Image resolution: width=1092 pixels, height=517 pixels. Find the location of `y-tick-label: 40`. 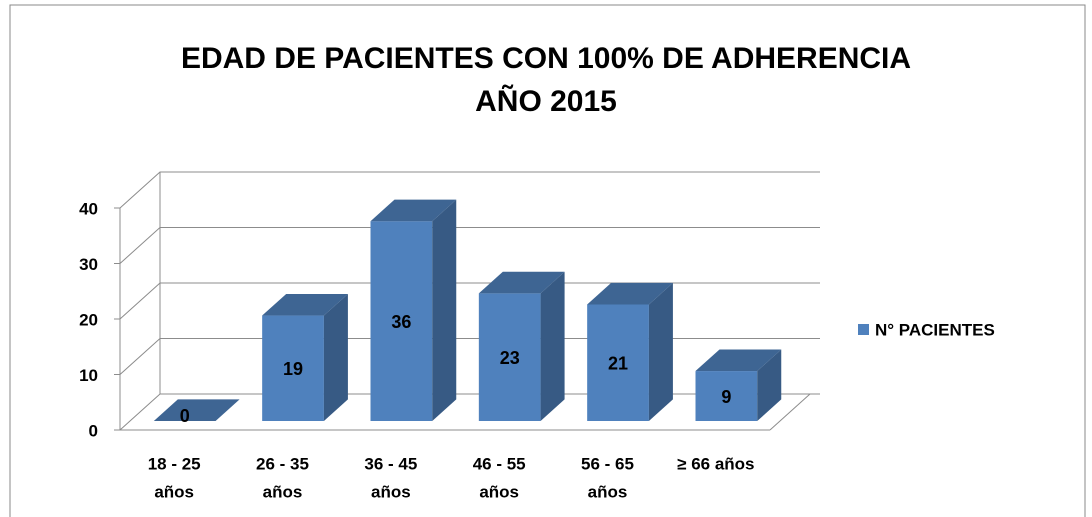

y-tick-label: 40 is located at coordinates (88, 208).